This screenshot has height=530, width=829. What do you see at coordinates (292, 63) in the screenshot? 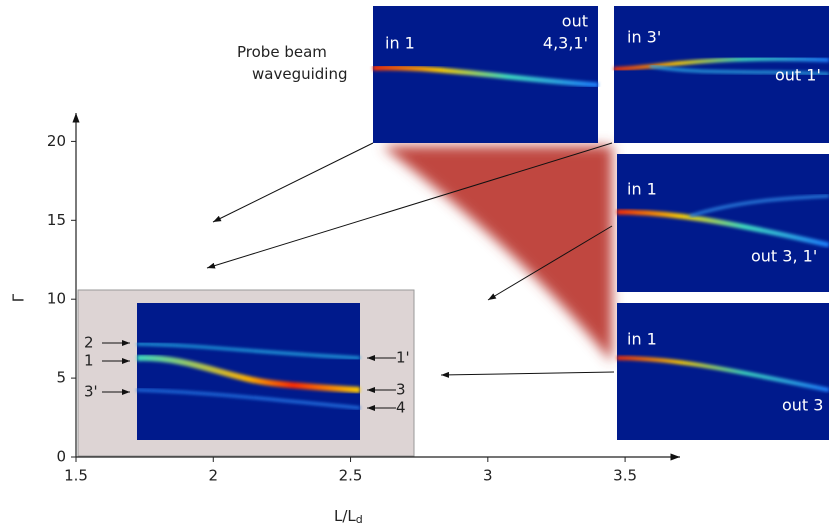
I see `title: Probe beam waveguiding` at bounding box center [292, 63].